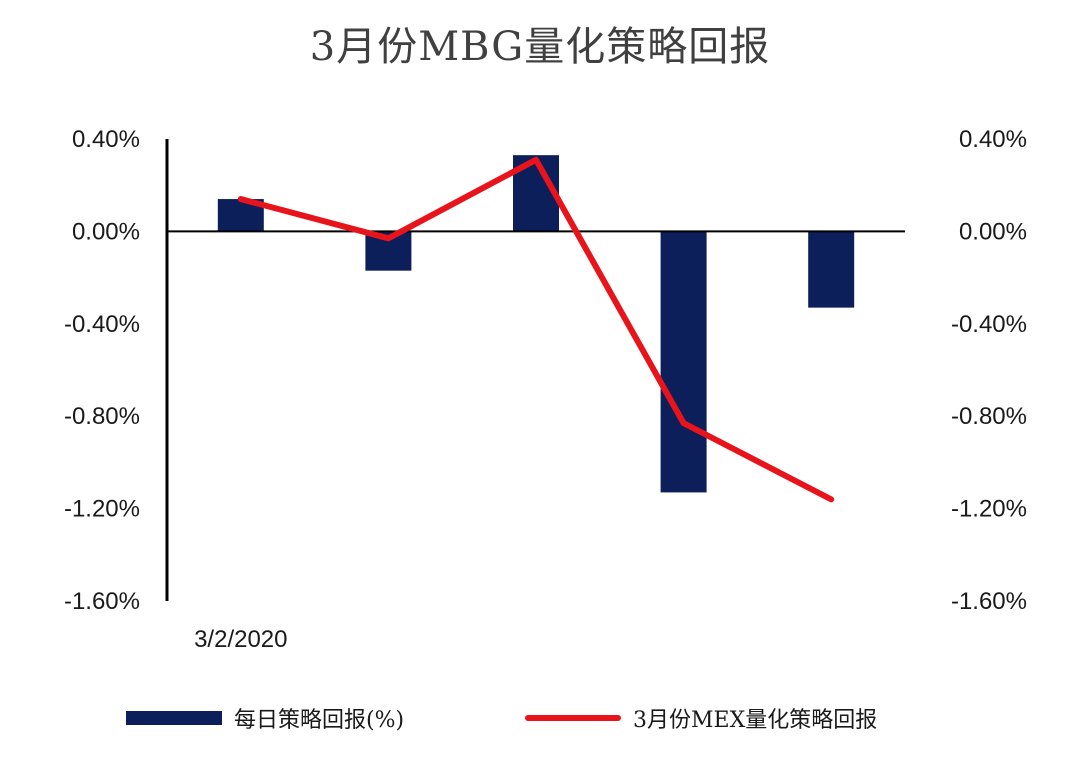  Describe the element at coordinates (319, 720) in the screenshot. I see `legend-bar-label: 每日策略回报(%)` at that location.